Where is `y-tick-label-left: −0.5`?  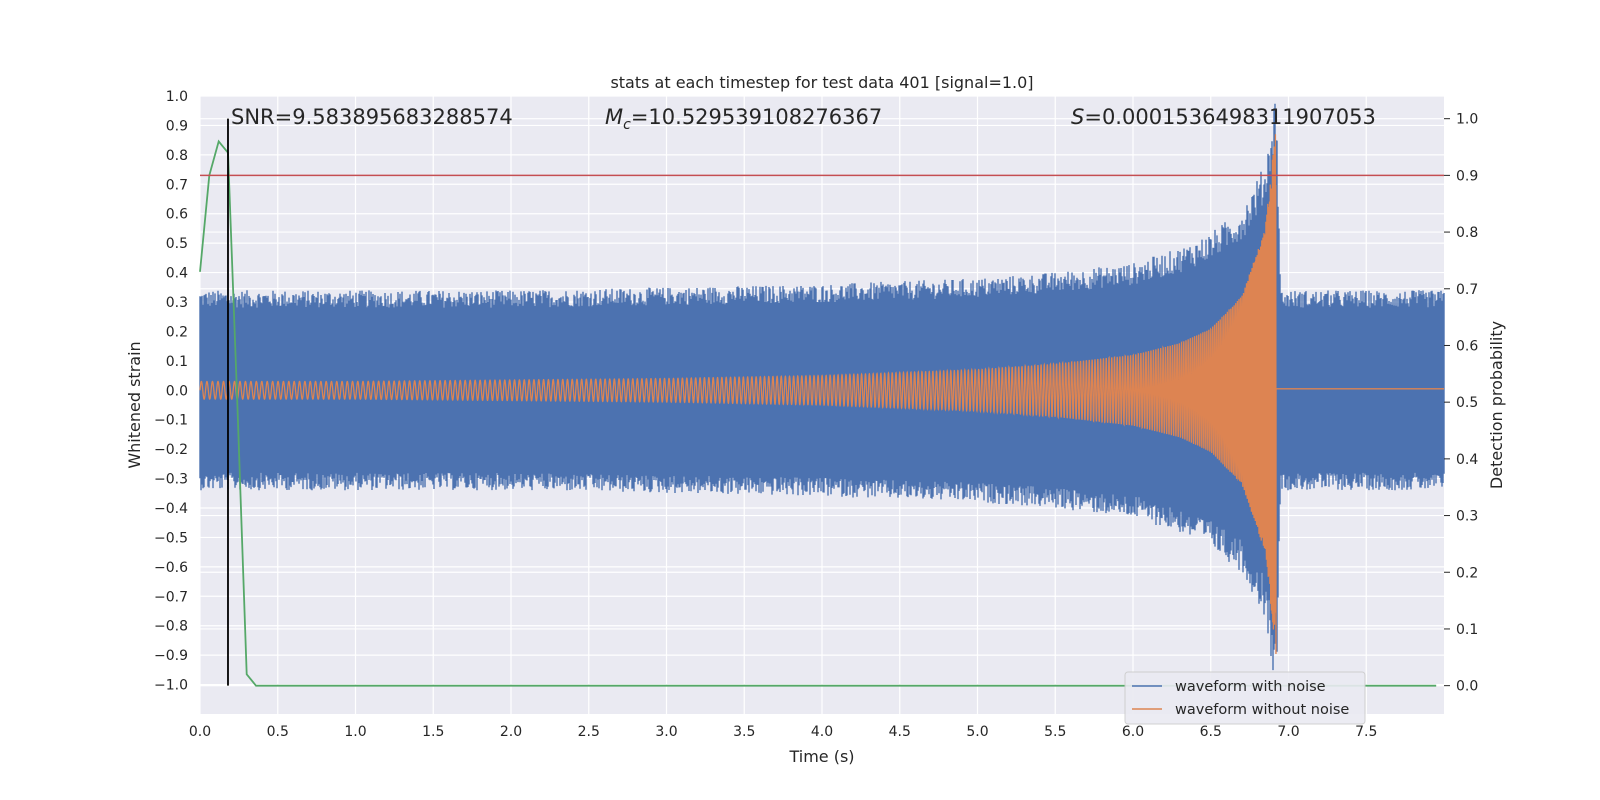
y-tick-label-left: −0.5 is located at coordinates (171, 538).